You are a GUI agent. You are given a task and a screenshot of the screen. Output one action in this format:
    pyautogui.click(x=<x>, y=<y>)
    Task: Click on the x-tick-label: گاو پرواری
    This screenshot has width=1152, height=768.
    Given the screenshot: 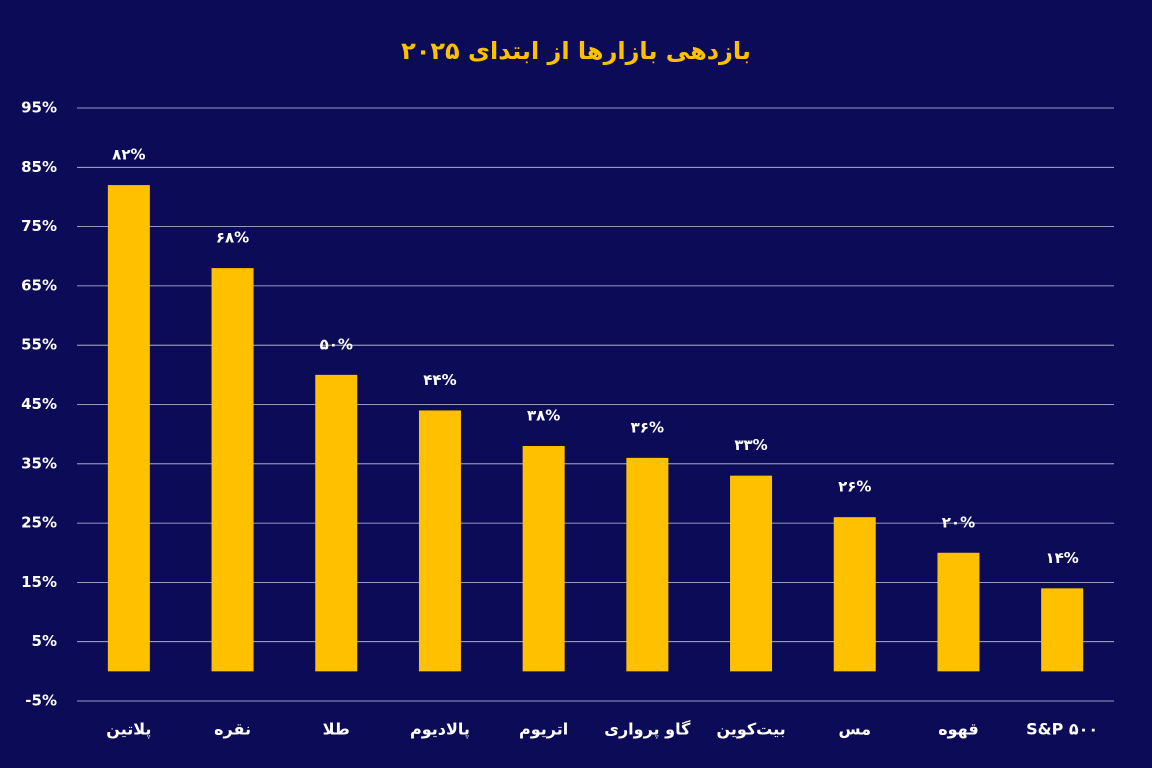 What is the action you would take?
    pyautogui.click(x=647, y=730)
    